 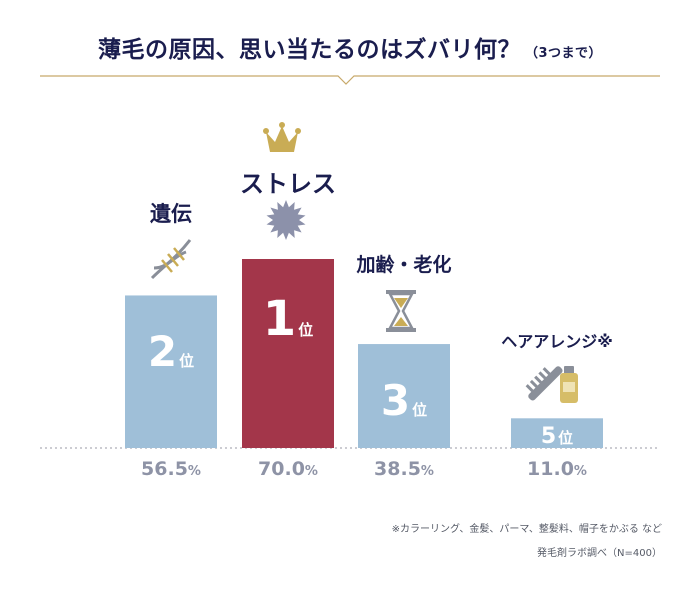 I want to click on percent-value: 70.0, so click(x=281, y=469).